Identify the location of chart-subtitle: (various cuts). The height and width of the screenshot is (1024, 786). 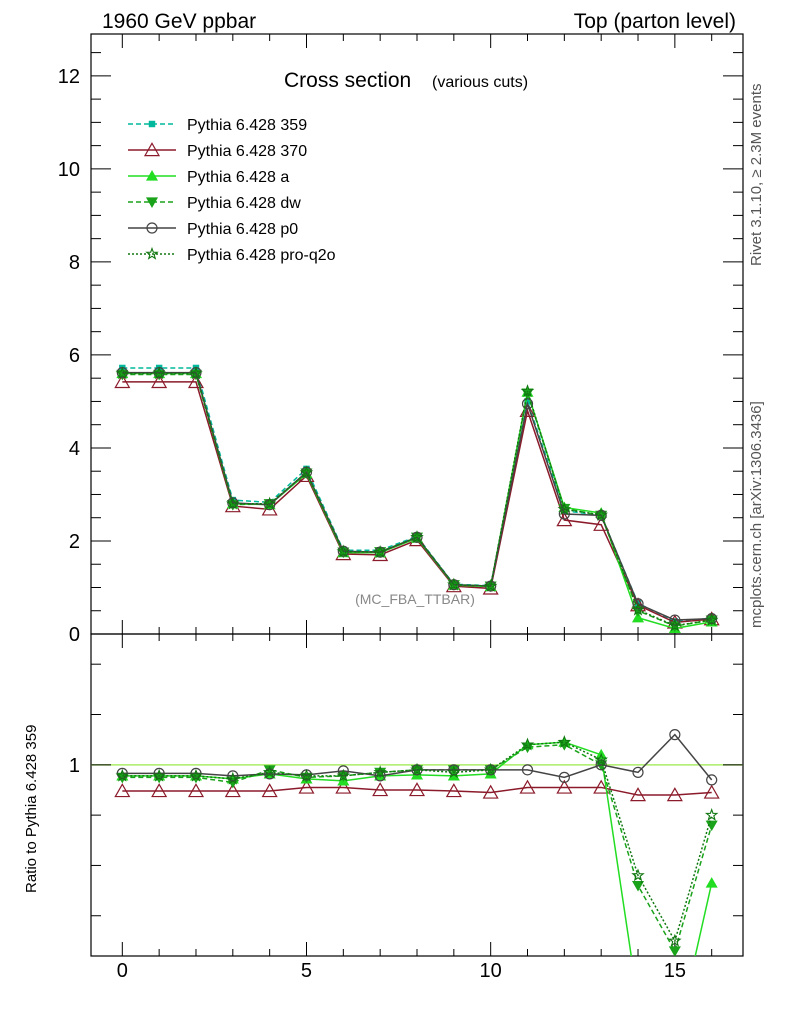
(480, 82).